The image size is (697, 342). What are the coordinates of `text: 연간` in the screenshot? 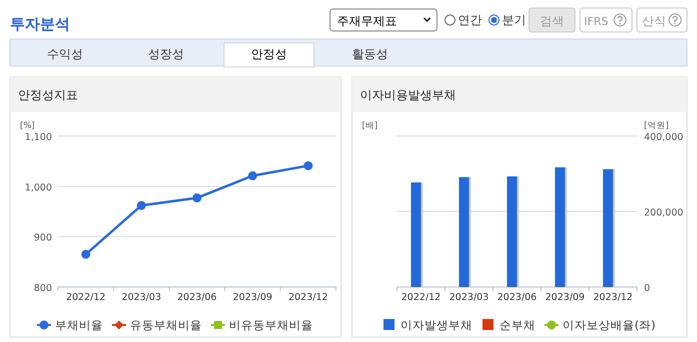 It's located at (470, 20).